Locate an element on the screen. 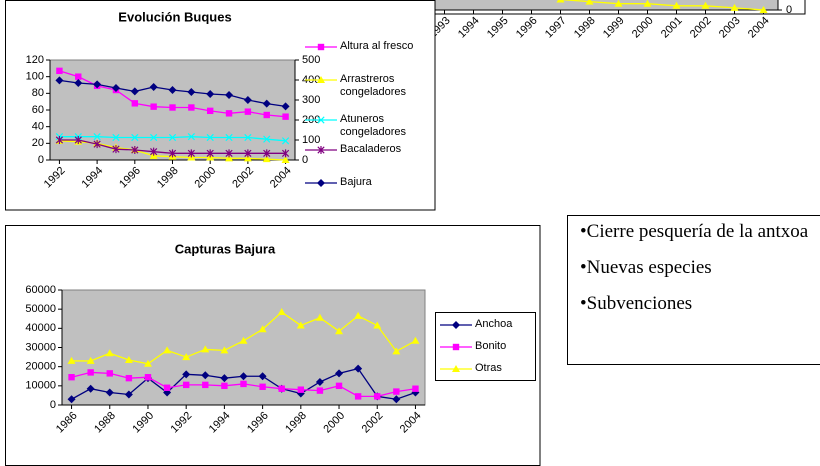 The width and height of the screenshot is (820, 466). x-tick-label: 1998 is located at coordinates (585, 28).